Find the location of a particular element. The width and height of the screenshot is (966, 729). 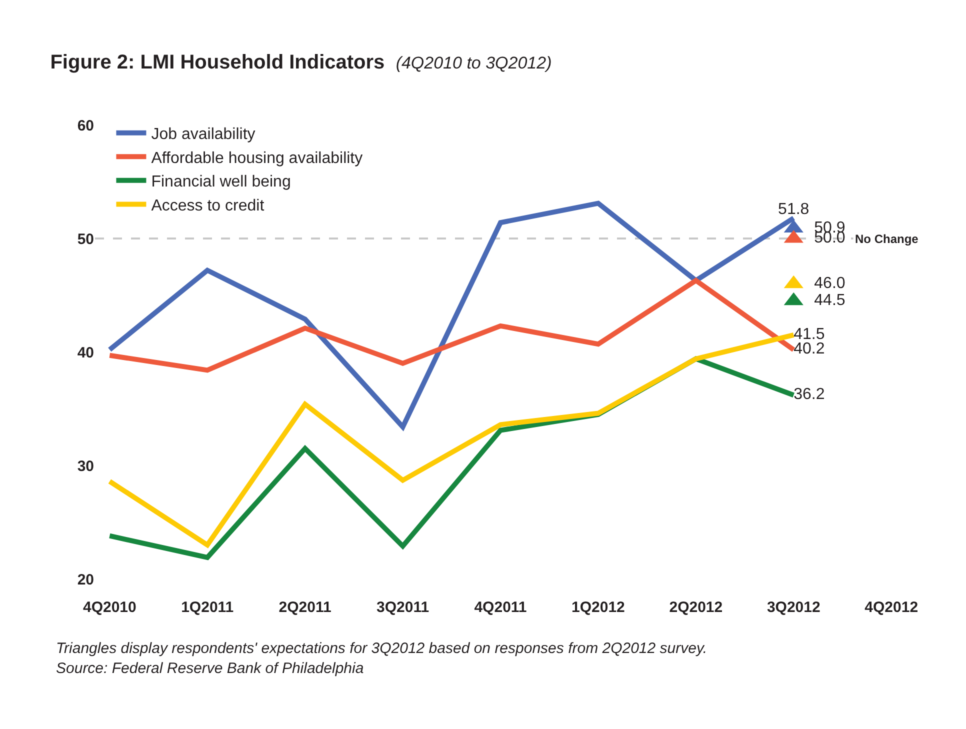

legend-label: Job availability is located at coordinates (203, 135).